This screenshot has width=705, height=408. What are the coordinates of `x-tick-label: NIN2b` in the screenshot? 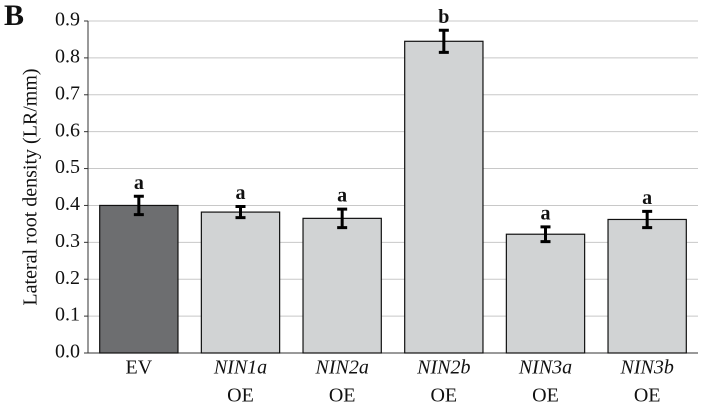 It's located at (443, 368).